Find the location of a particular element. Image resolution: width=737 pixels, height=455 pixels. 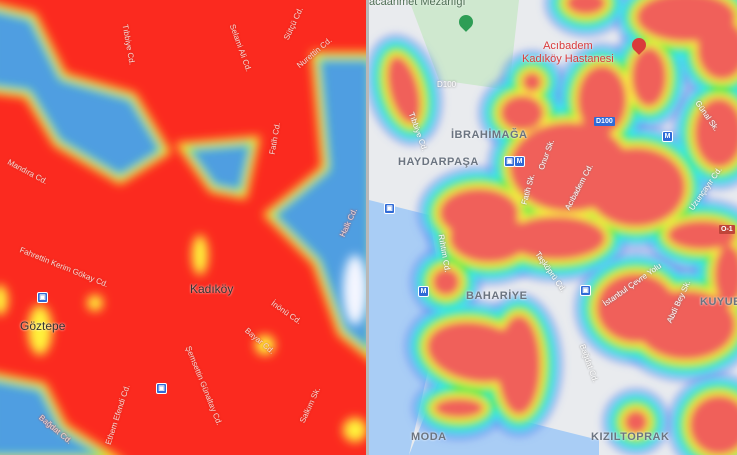

hospital-label-line2: Kadıköy Hastanesi is located at coordinates (568, 59).